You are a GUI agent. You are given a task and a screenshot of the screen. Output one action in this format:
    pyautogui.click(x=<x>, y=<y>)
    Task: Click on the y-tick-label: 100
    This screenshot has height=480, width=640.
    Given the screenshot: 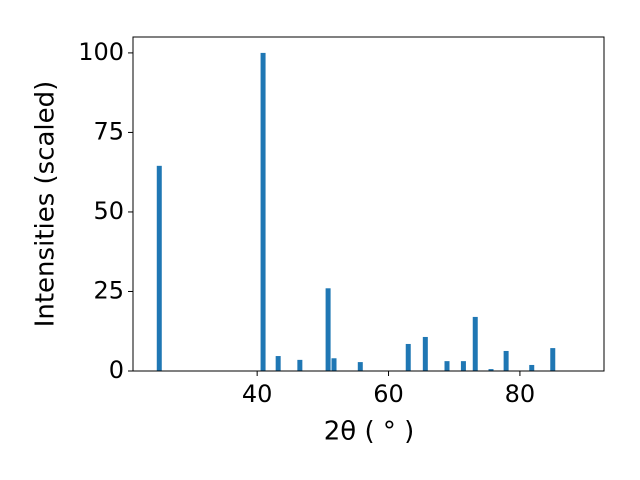 What is the action you would take?
    pyautogui.click(x=101, y=52)
    